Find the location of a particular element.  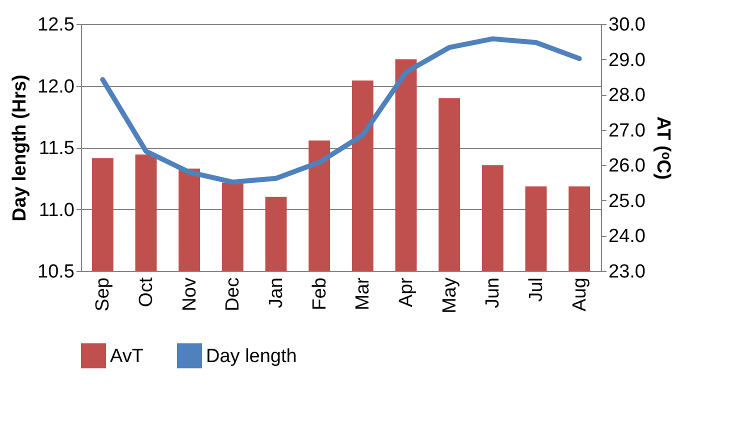

legend-label: AvT is located at coordinates (127, 356).